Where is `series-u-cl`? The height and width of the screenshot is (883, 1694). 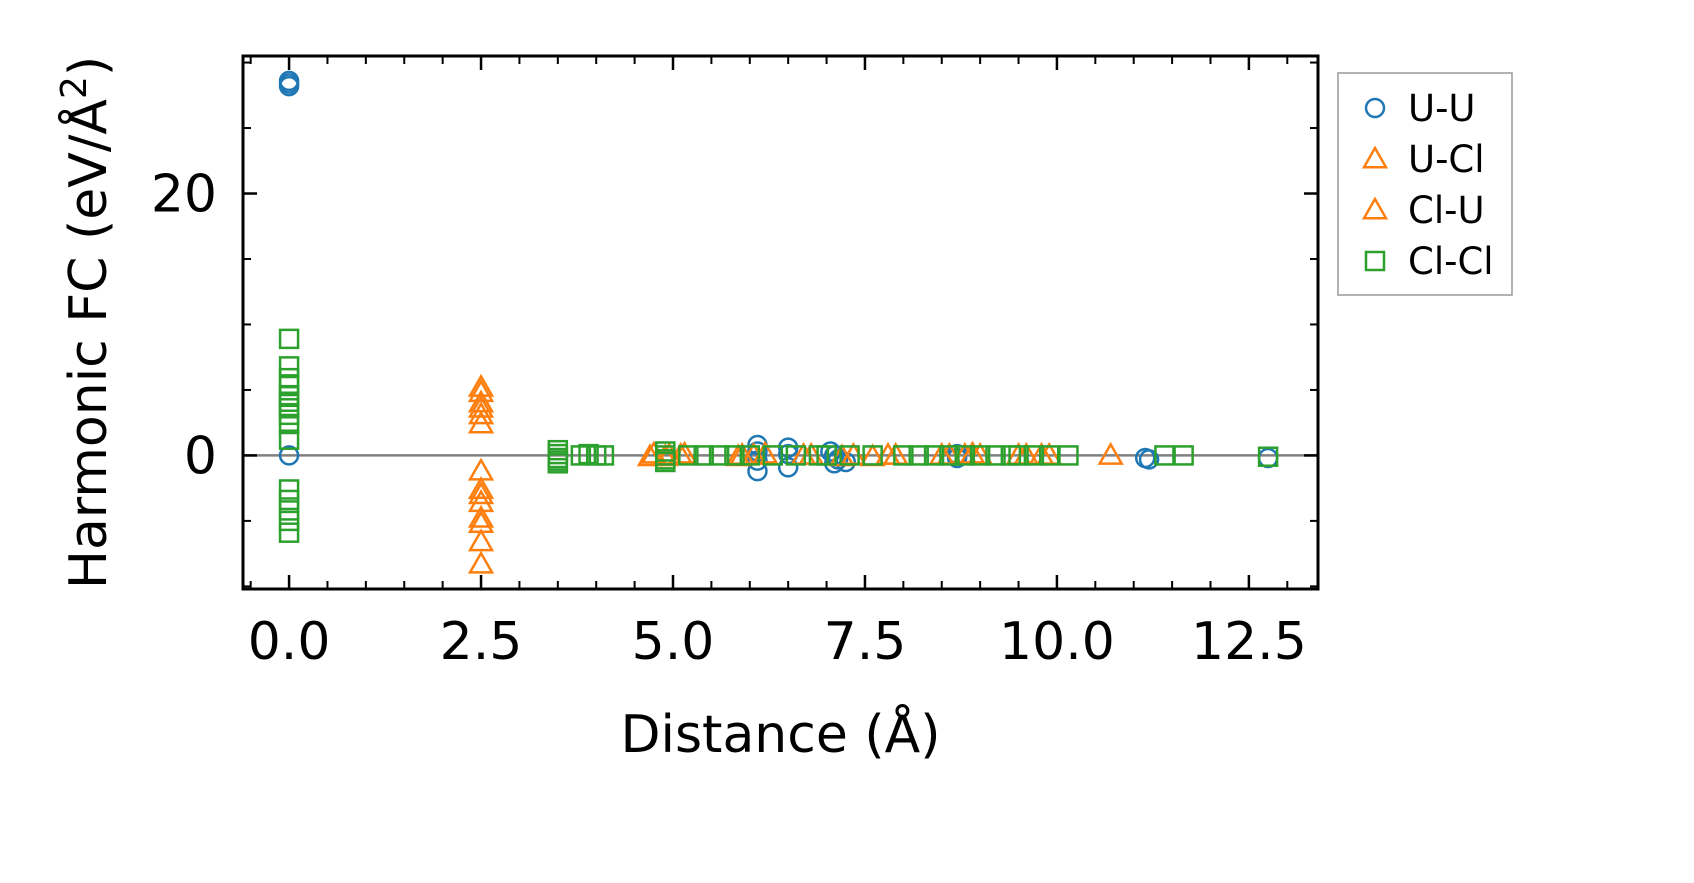
series-u-cl is located at coordinates (795, 476).